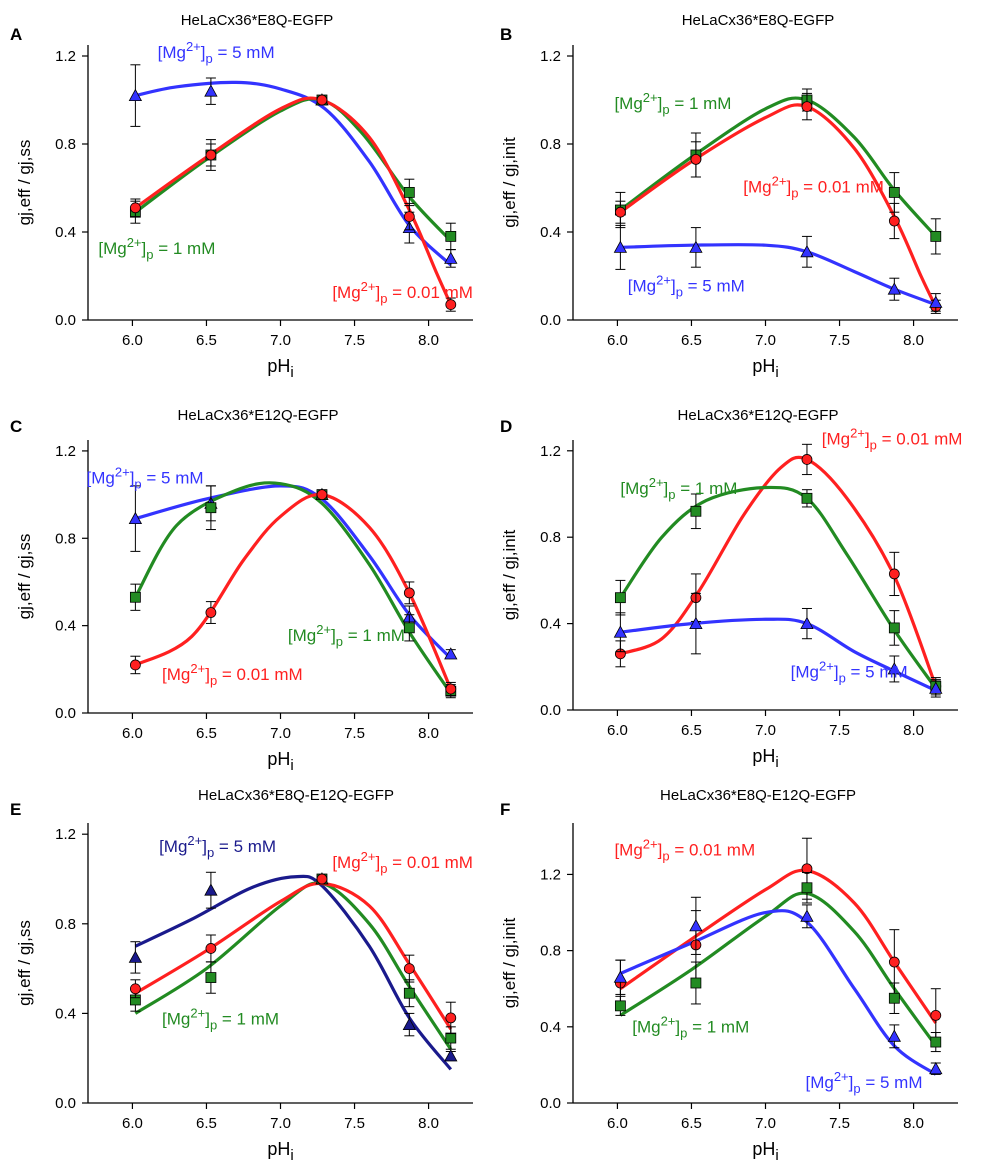  Describe the element at coordinates (428, 1123) in the screenshot. I see `x-tick-label: 8.0` at that location.